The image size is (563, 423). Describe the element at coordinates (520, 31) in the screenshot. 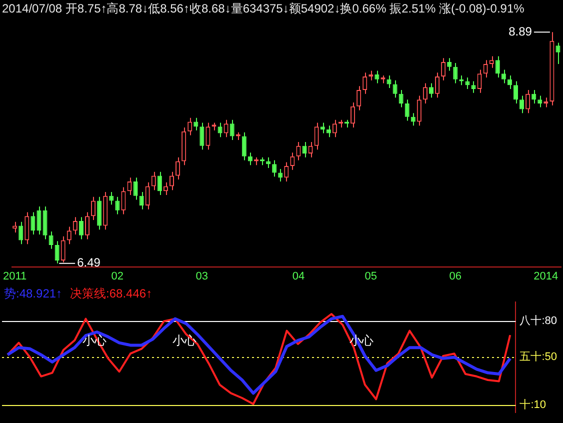

I see `annotation: 8.89` at that location.